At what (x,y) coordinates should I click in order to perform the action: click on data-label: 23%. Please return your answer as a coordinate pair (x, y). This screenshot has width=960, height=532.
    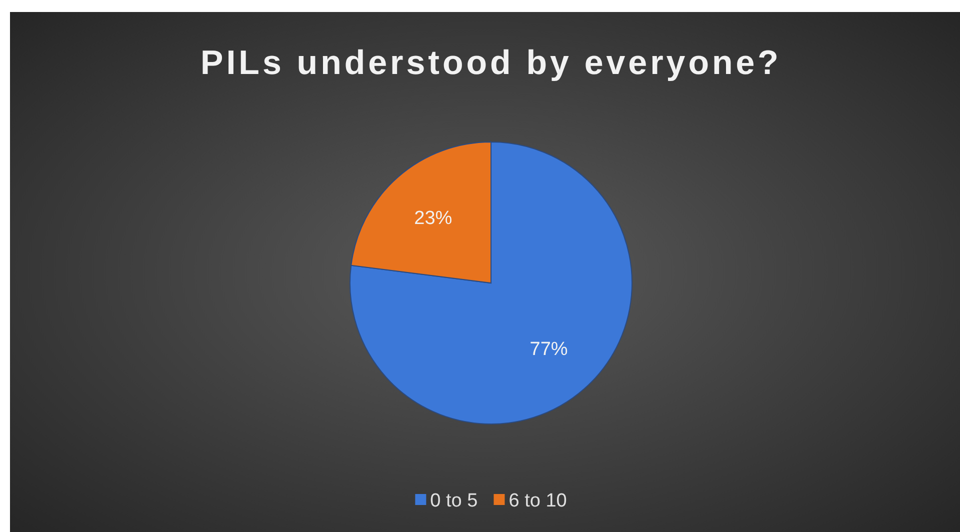
    Looking at the image, I should click on (433, 219).